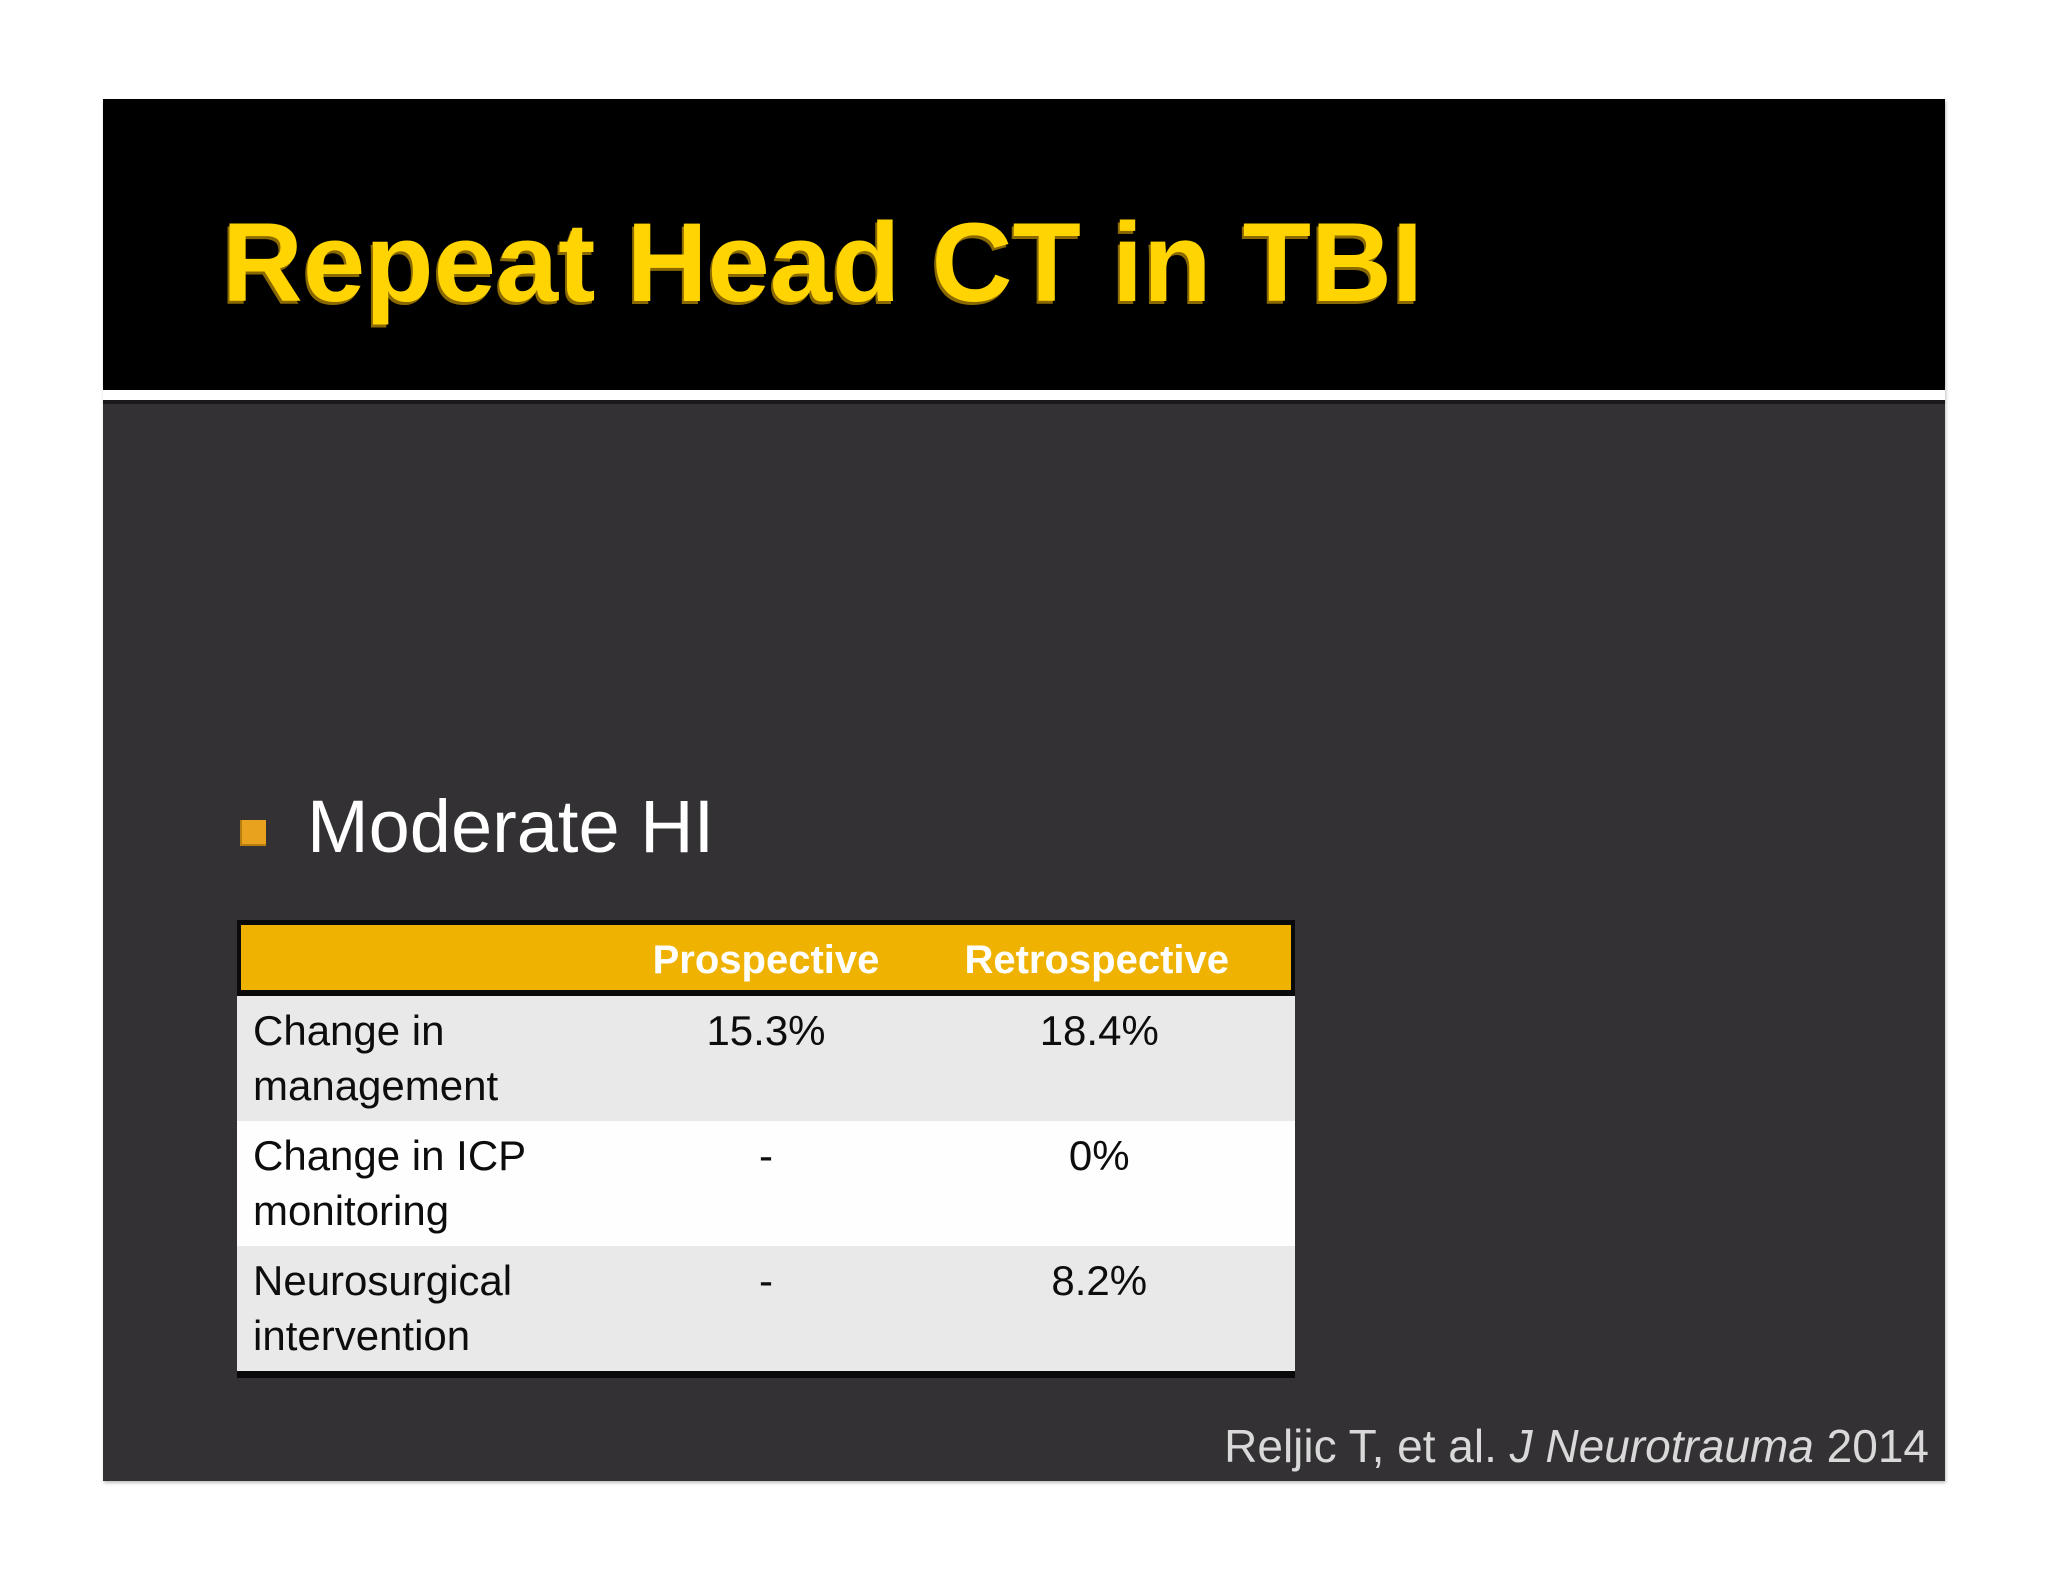 The image size is (2048, 1582). I want to click on table-header-prospective: Prospective, so click(766, 960).